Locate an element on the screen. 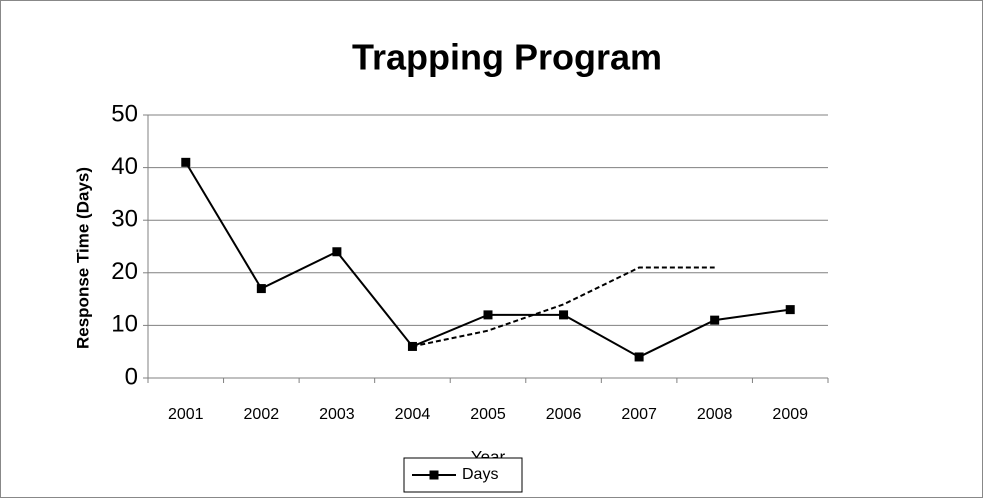 Image resolution: width=983 pixels, height=498 pixels. chart-title: Trapping Program is located at coordinates (507, 57).